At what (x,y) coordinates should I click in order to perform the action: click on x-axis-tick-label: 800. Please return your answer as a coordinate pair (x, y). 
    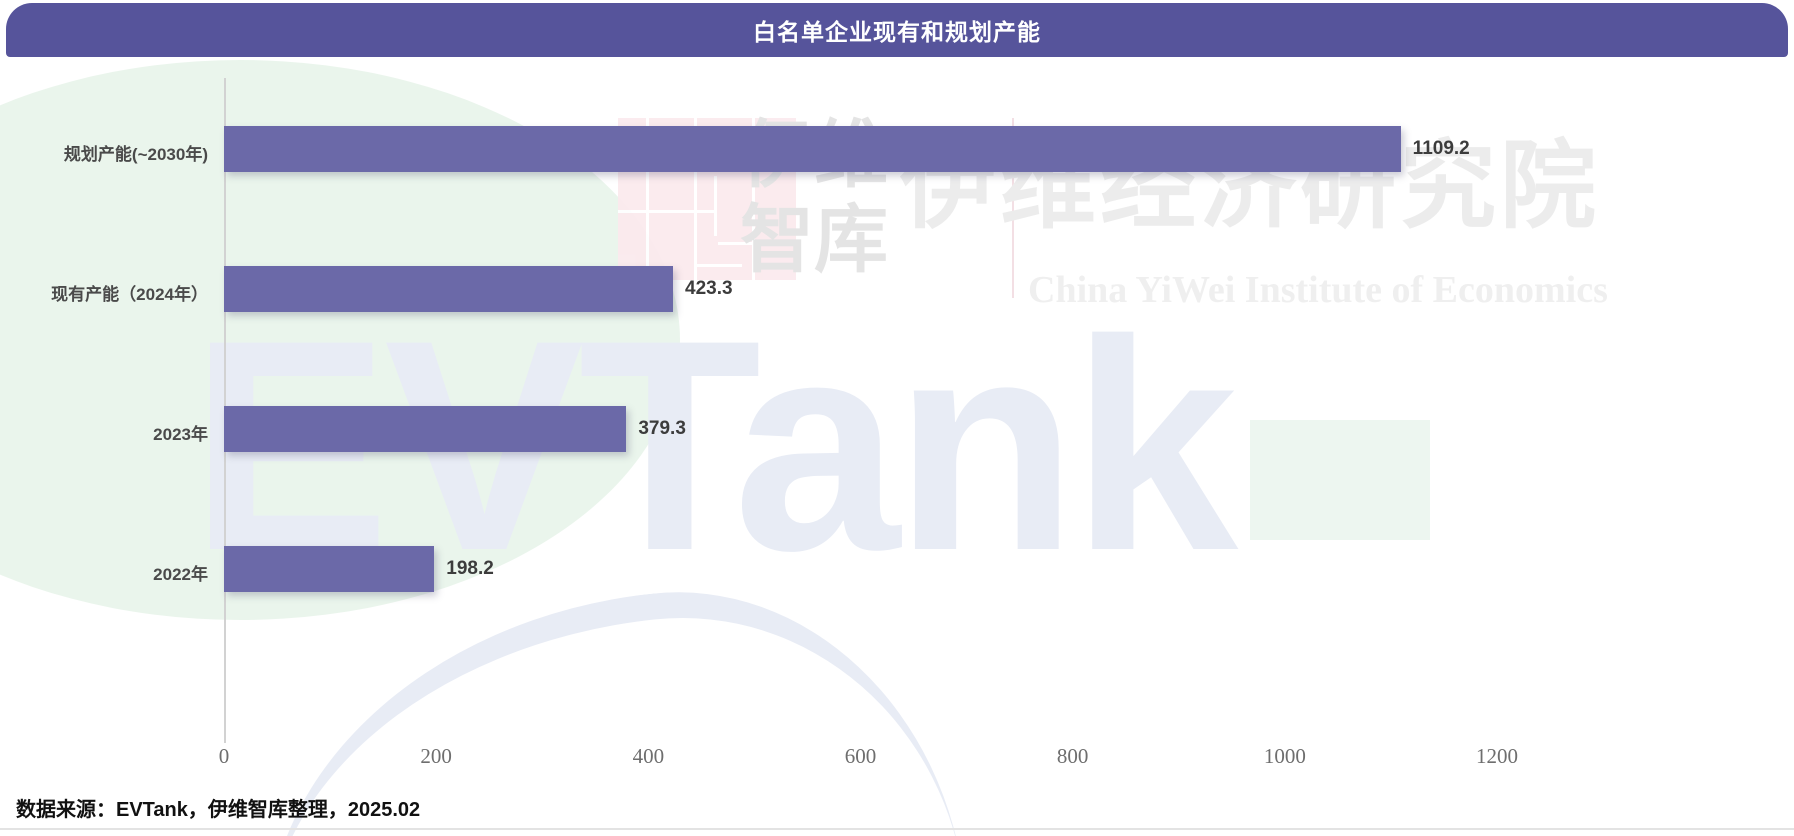
    Looking at the image, I should click on (1072, 756).